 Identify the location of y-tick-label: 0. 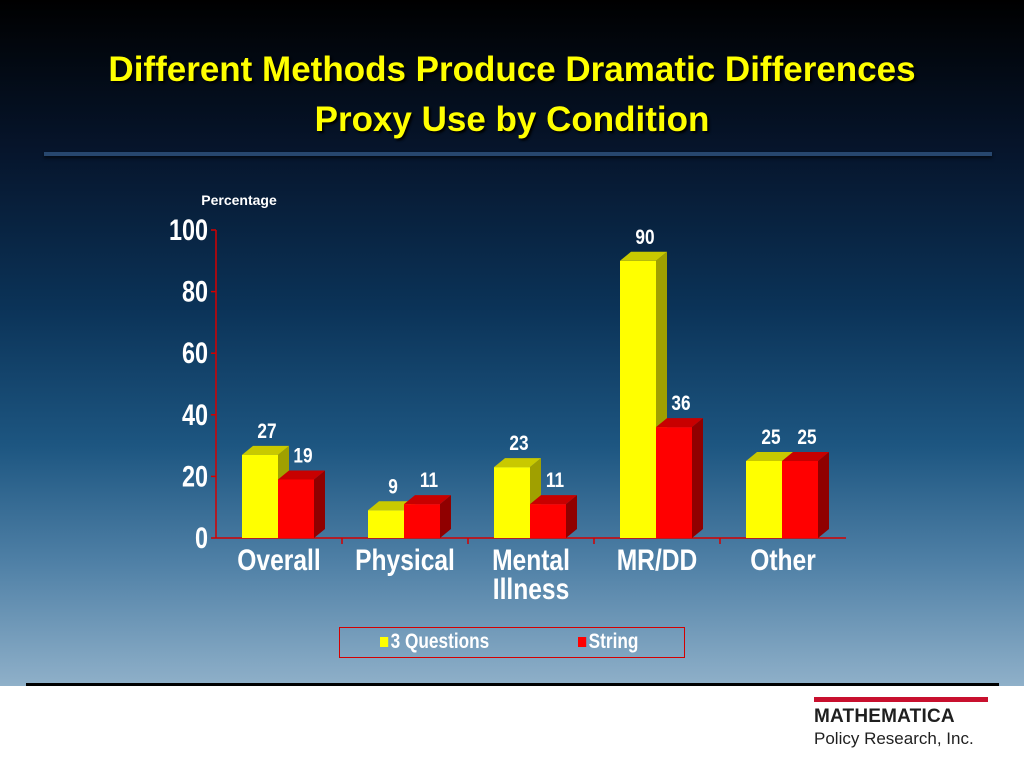
(201, 537).